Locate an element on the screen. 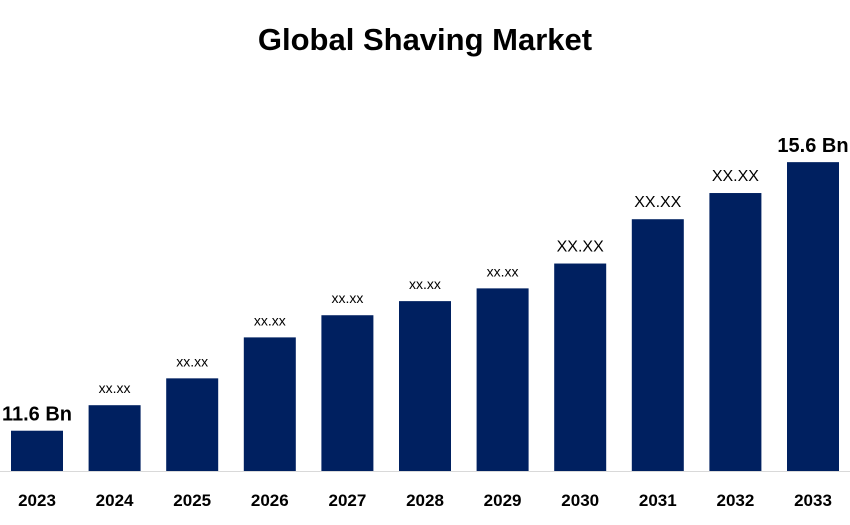  bar-2031 is located at coordinates (657, 345).